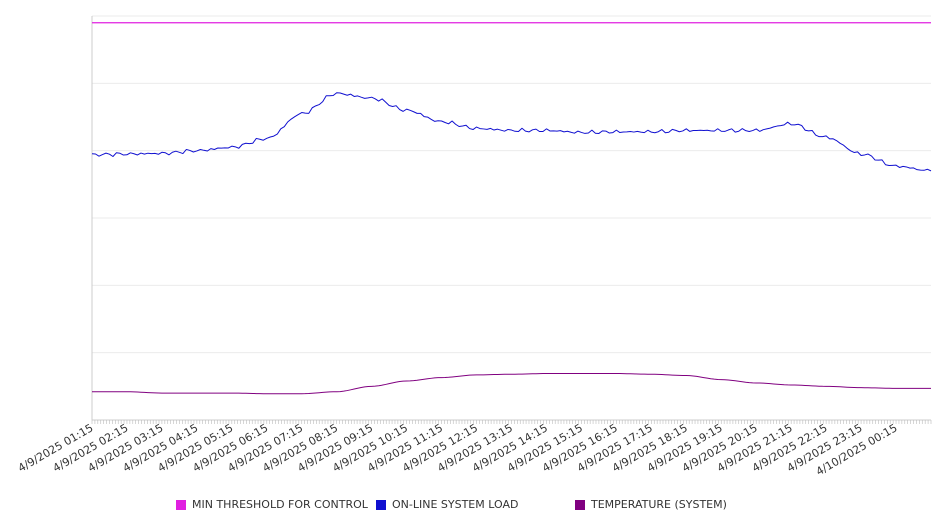 This screenshot has height=526, width=946. I want to click on legend-item-temperature: TEMPERATURE (SYSTEM), so click(651, 504).